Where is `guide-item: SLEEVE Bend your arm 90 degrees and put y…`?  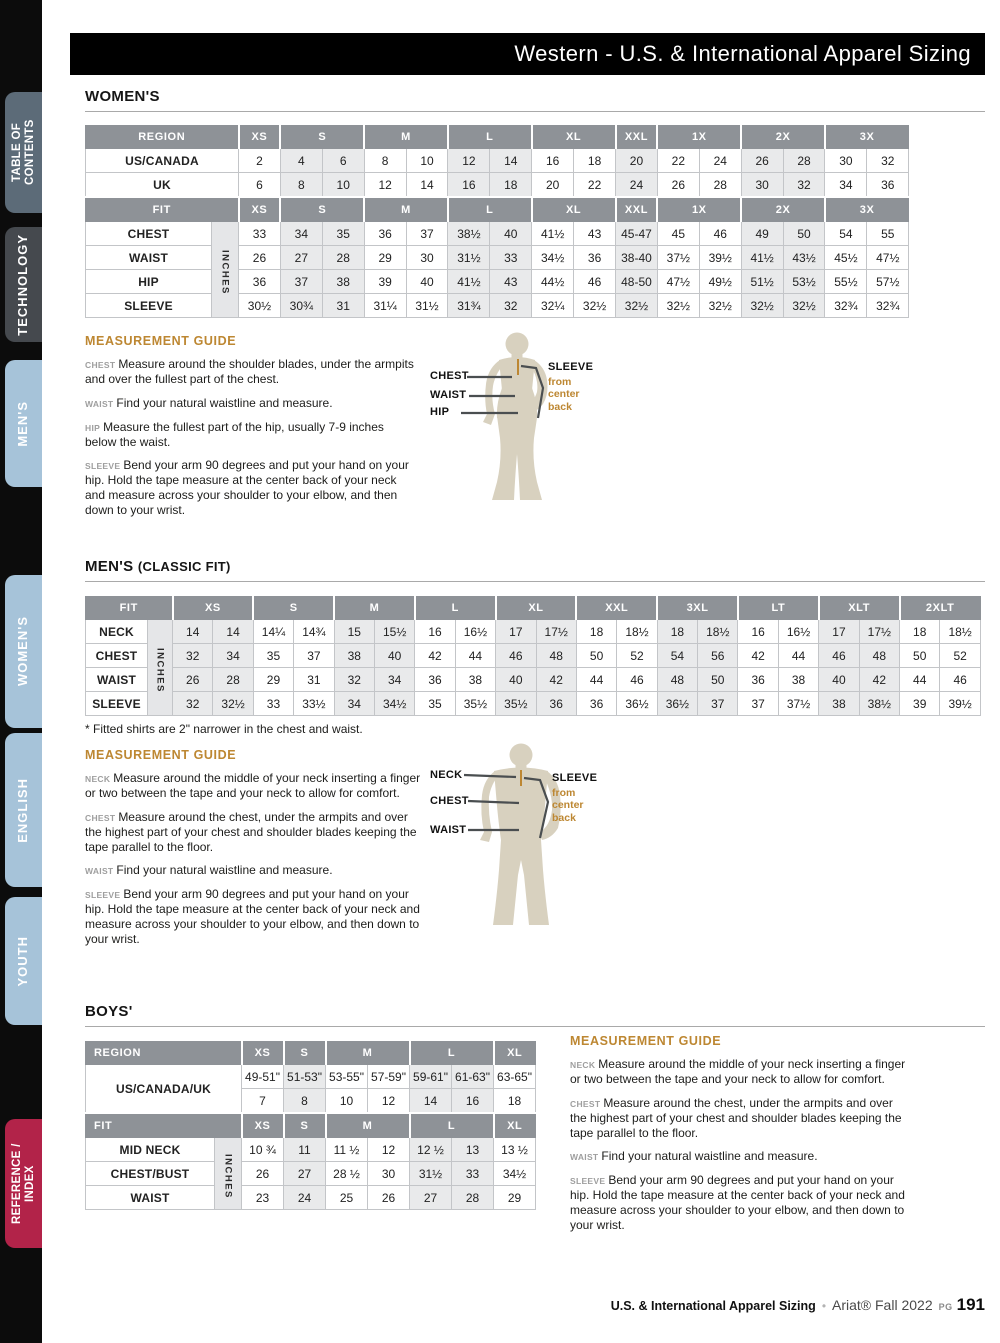 guide-item: SLEEVE Bend your arm 90 degrees and put y… is located at coordinates (253, 917).